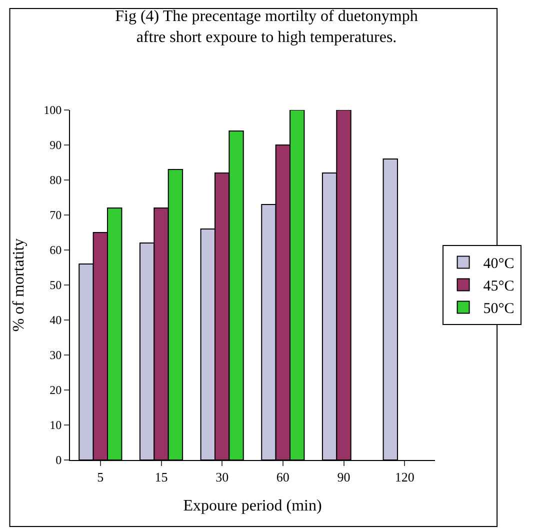 The image size is (533, 530). What do you see at coordinates (56, 425) in the screenshot?
I see `y-tick-label: 10` at bounding box center [56, 425].